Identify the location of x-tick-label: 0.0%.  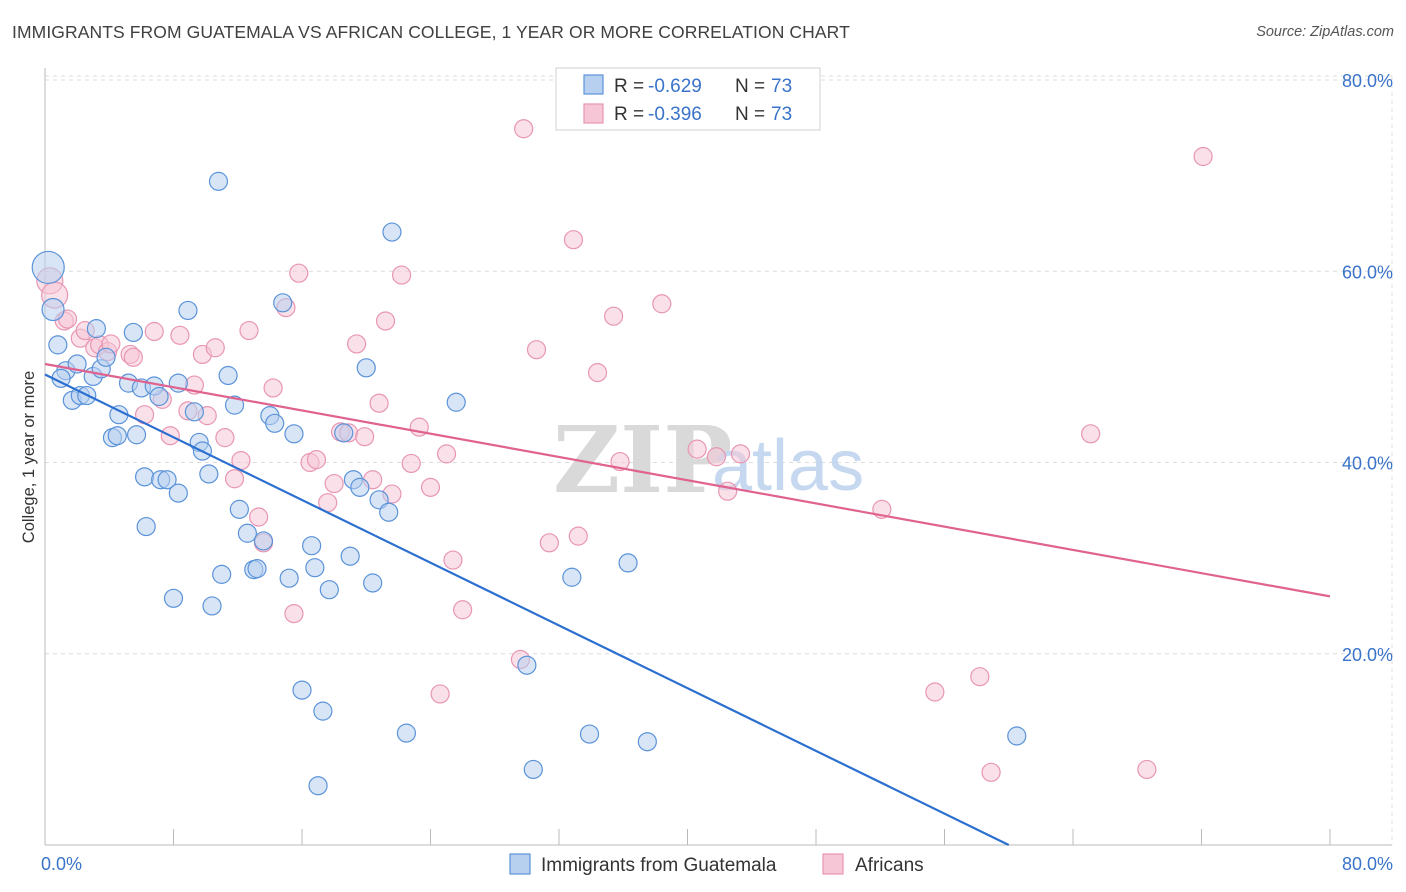
(61, 864).